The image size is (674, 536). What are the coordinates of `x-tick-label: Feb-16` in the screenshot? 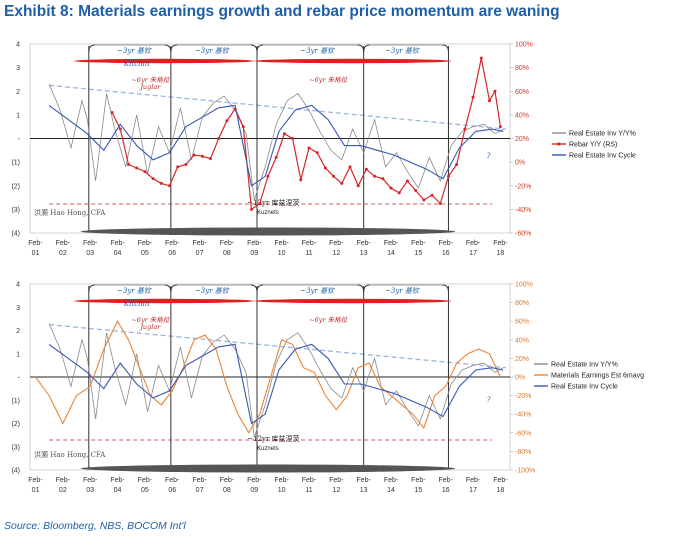 It's located at (446, 485).